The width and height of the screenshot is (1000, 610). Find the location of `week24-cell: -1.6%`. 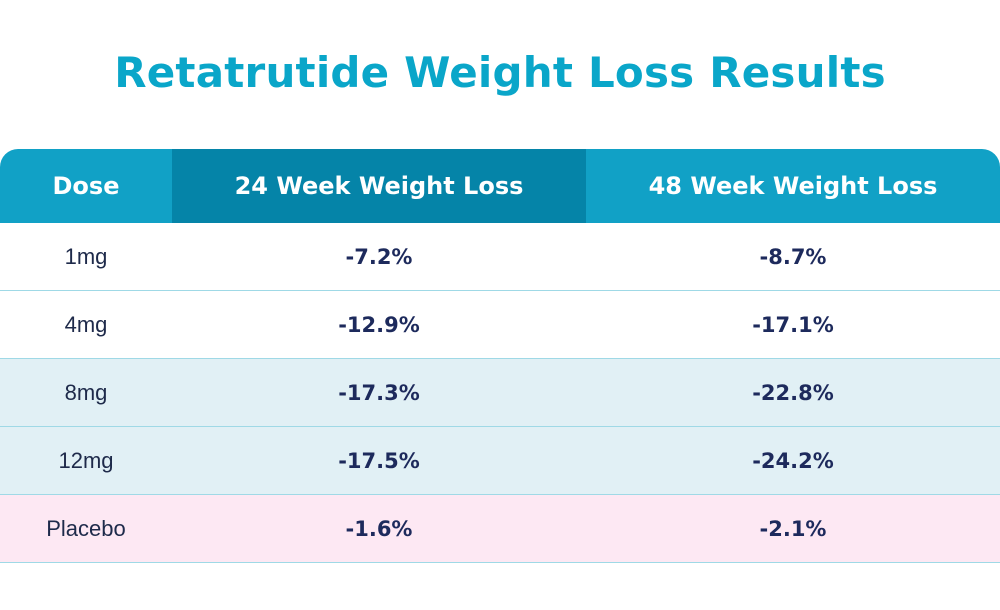

week24-cell: -1.6% is located at coordinates (379, 528).